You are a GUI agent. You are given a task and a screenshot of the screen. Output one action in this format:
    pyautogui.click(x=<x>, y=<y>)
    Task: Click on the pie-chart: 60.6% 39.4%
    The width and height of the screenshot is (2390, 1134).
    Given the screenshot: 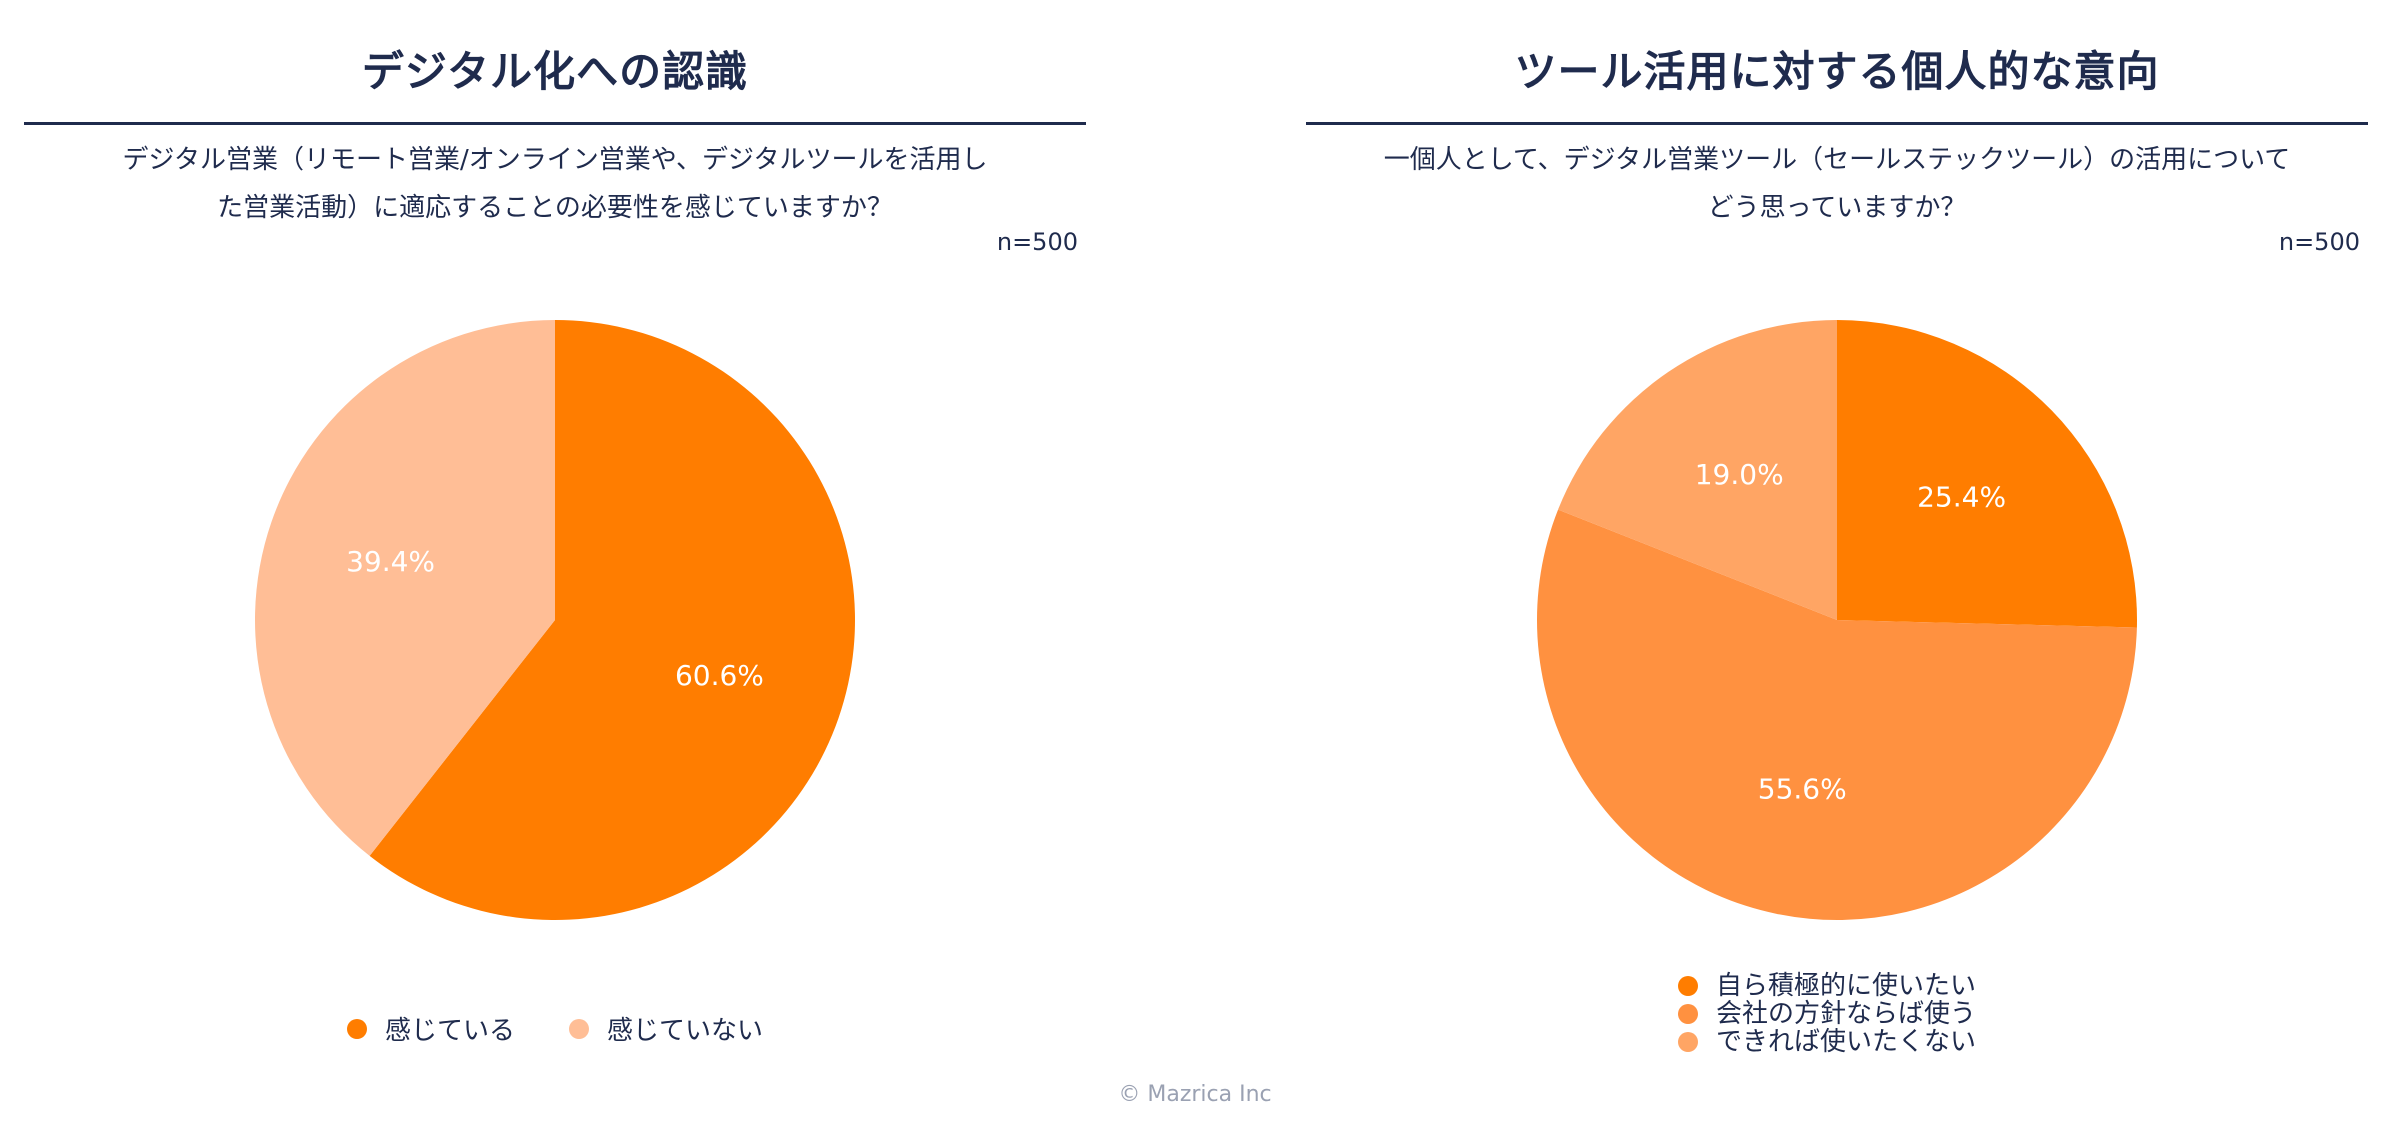 What is the action you would take?
    pyautogui.click(x=554, y=620)
    